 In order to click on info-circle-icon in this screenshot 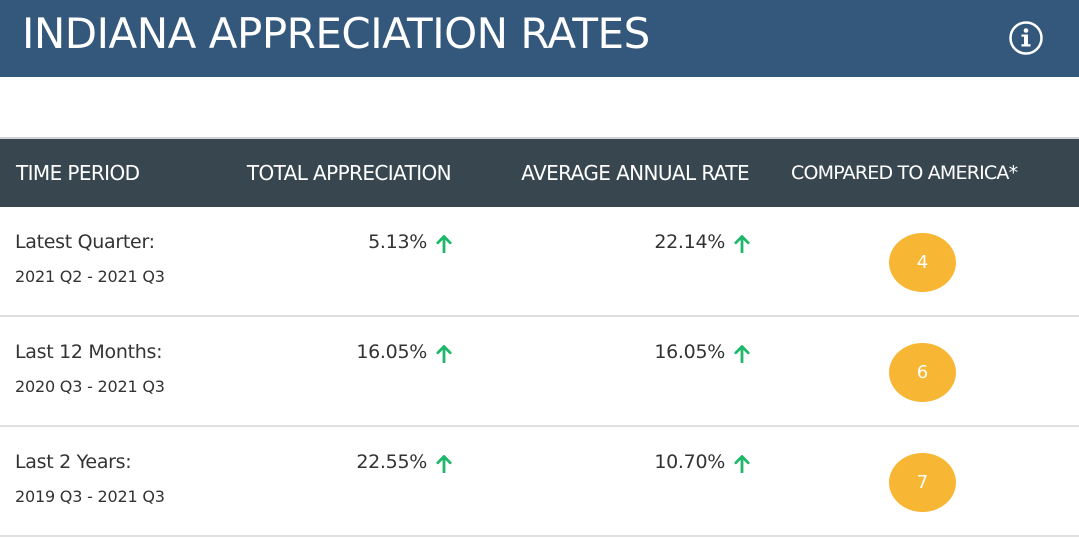, I will do `click(1026, 38)`.